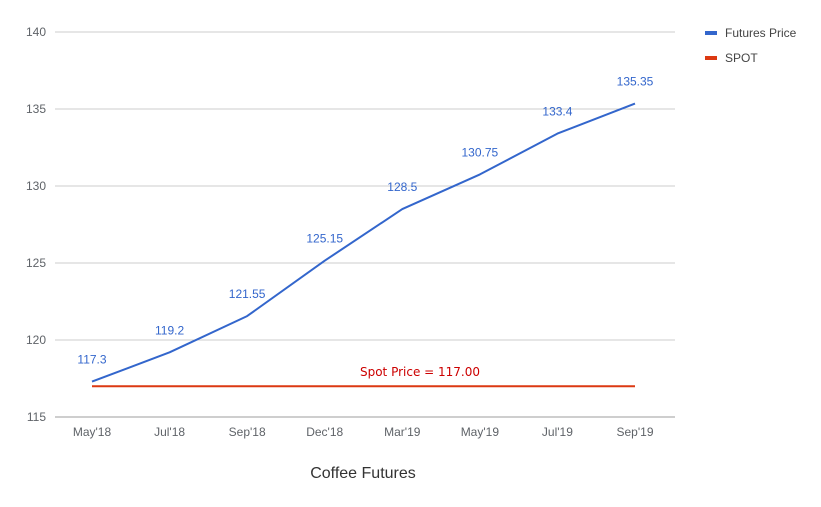 This screenshot has width=821, height=507. What do you see at coordinates (36, 186) in the screenshot?
I see `y-tick-label: 130` at bounding box center [36, 186].